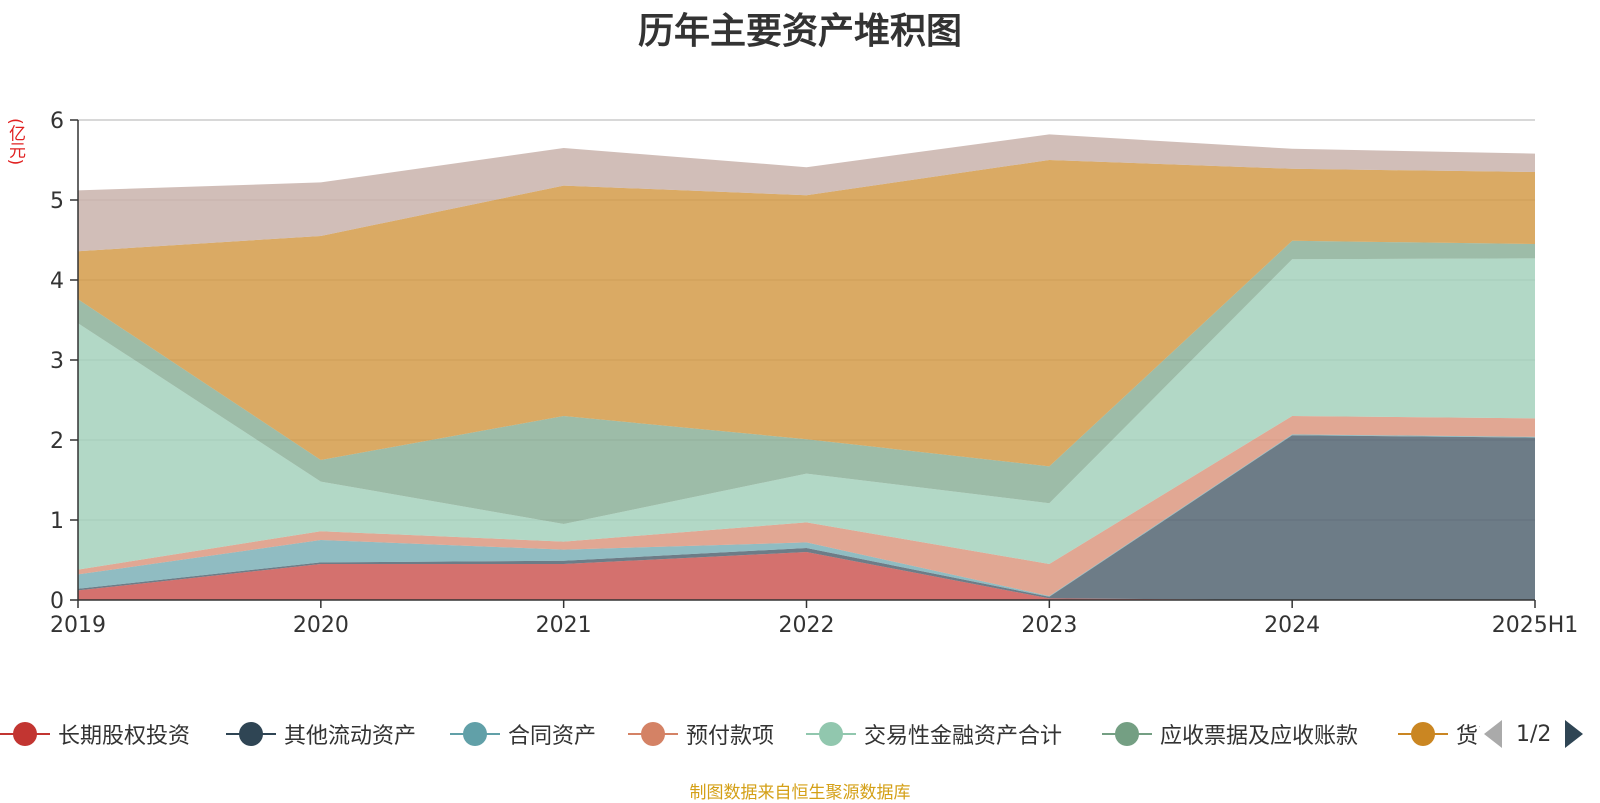 This screenshot has height=803, width=1600. I want to click on x-tick-label: 2025H1, so click(1535, 625).